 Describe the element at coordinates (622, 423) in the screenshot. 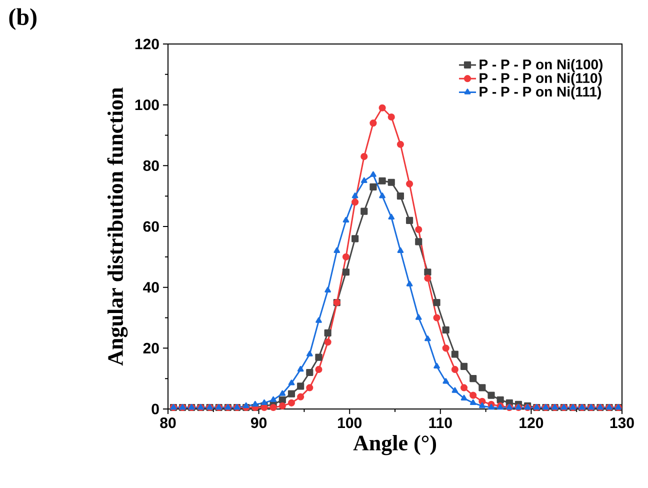

I see `x-tick-label: 130` at that location.